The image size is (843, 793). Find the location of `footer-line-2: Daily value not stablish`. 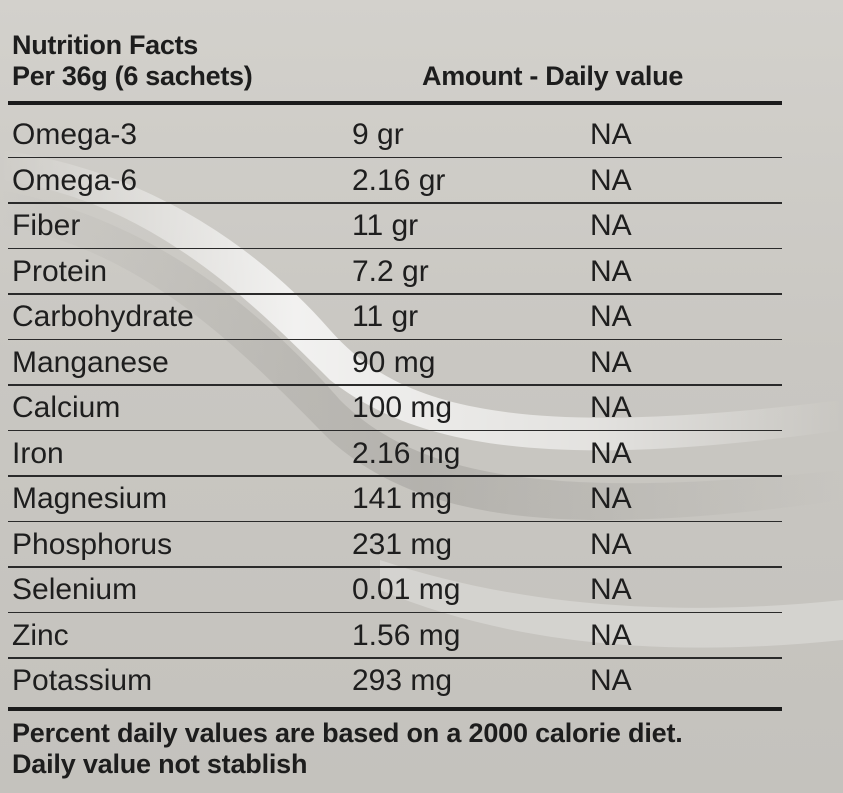

footer-line-2: Daily value not stablish is located at coordinates (160, 764).